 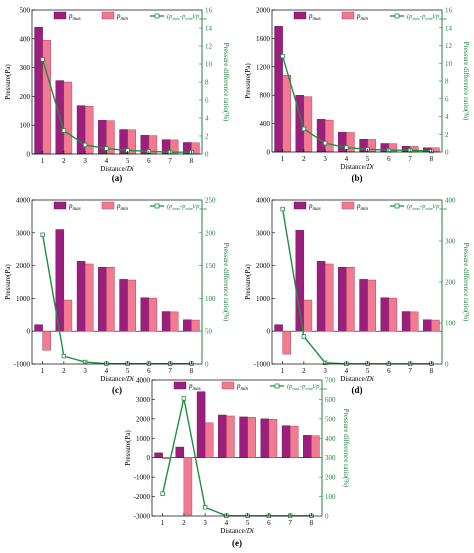 I want to click on y2-tick-label: 500, so click(x=330, y=419).